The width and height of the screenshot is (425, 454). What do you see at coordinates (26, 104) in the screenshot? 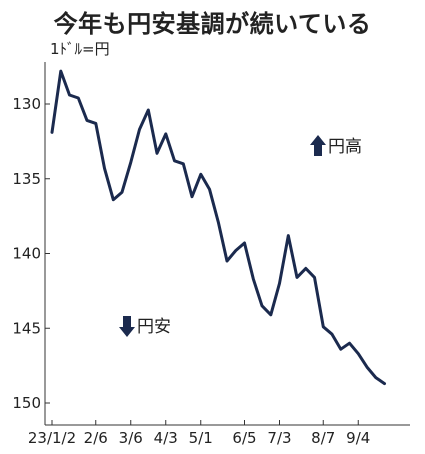
I see `y-tick-label: 130` at bounding box center [26, 104].